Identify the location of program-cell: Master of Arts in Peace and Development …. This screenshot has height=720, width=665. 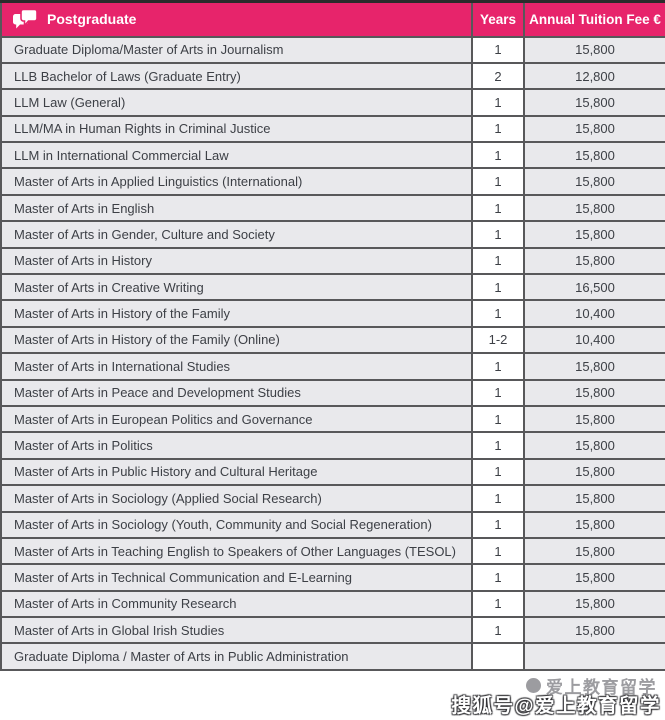
(236, 392).